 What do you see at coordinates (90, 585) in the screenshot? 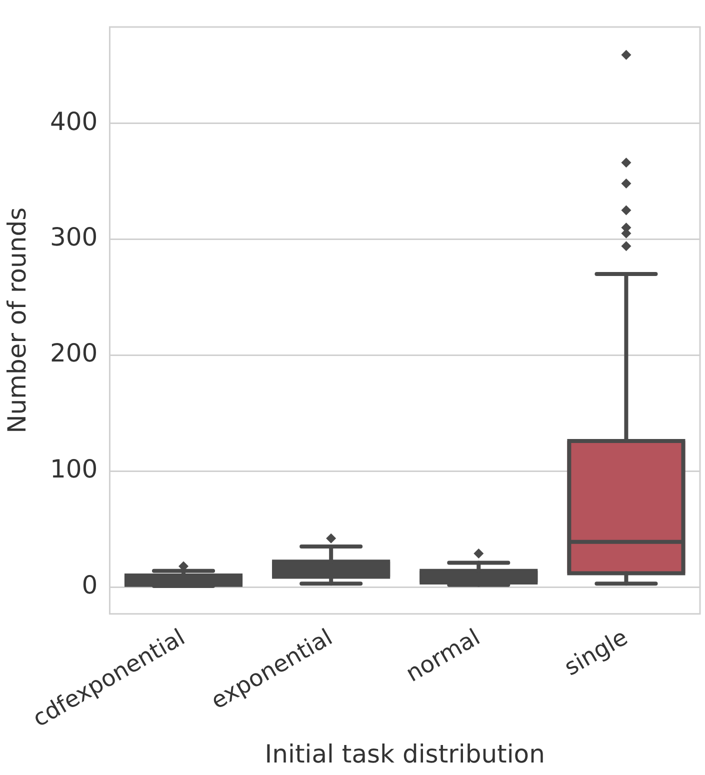
I see `y-tick-label: 0` at bounding box center [90, 585].